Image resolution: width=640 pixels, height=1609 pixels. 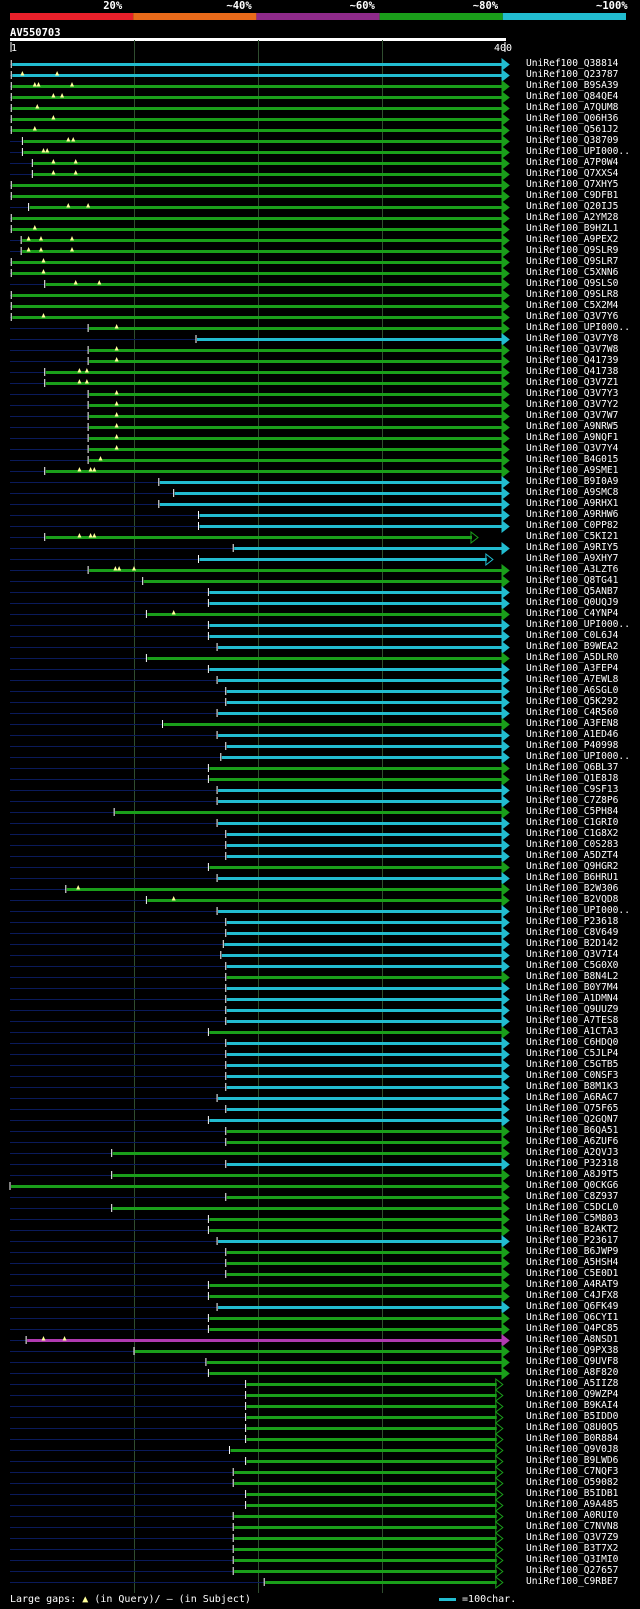 What do you see at coordinates (572, 261) in the screenshot?
I see `hit-label: UniRef100_Q9SLR7` at bounding box center [572, 261].